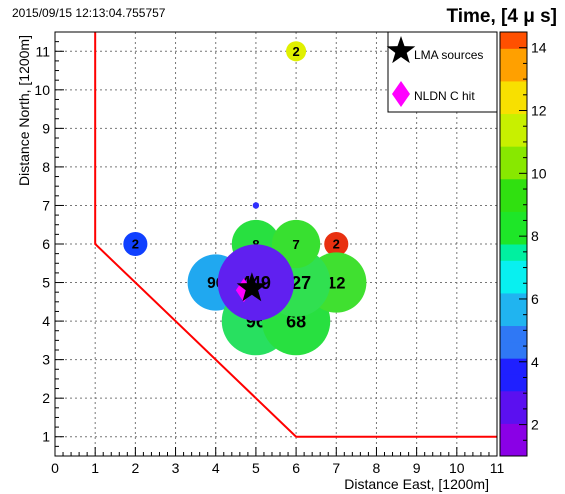 The height and width of the screenshot is (494, 565). What do you see at coordinates (46, 360) in the screenshot?
I see `y-tick-label: 3` at bounding box center [46, 360].